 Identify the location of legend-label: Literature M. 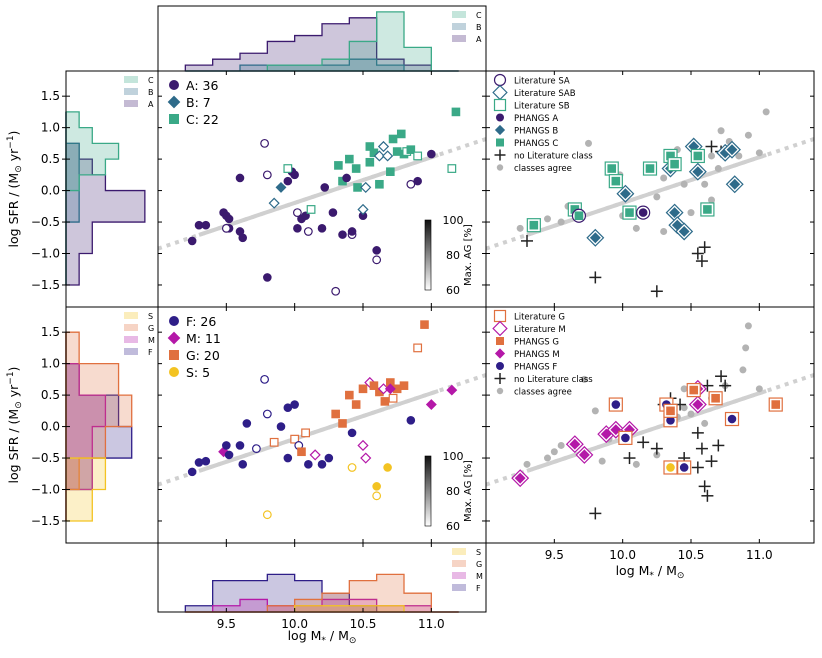
(540, 330).